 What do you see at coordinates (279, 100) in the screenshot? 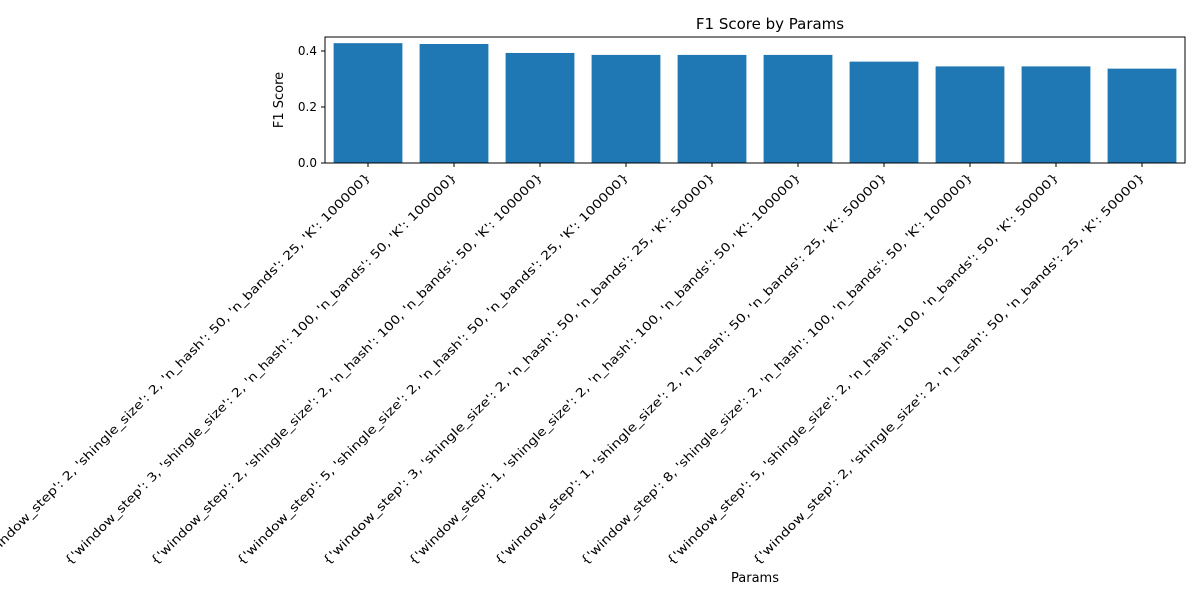
I see `y-axis-label: F1 Score` at bounding box center [279, 100].